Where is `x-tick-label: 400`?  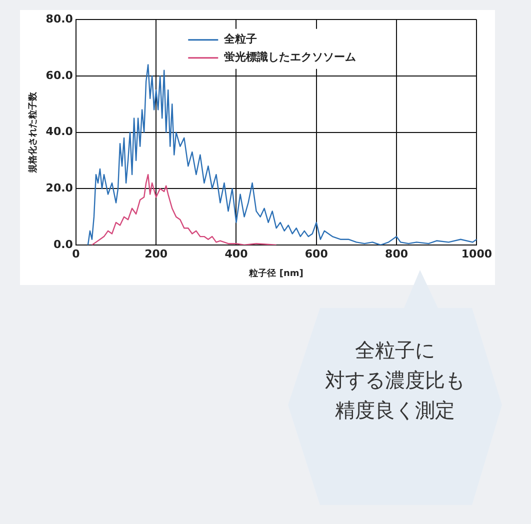
x-tick-label: 400 is located at coordinates (236, 253).